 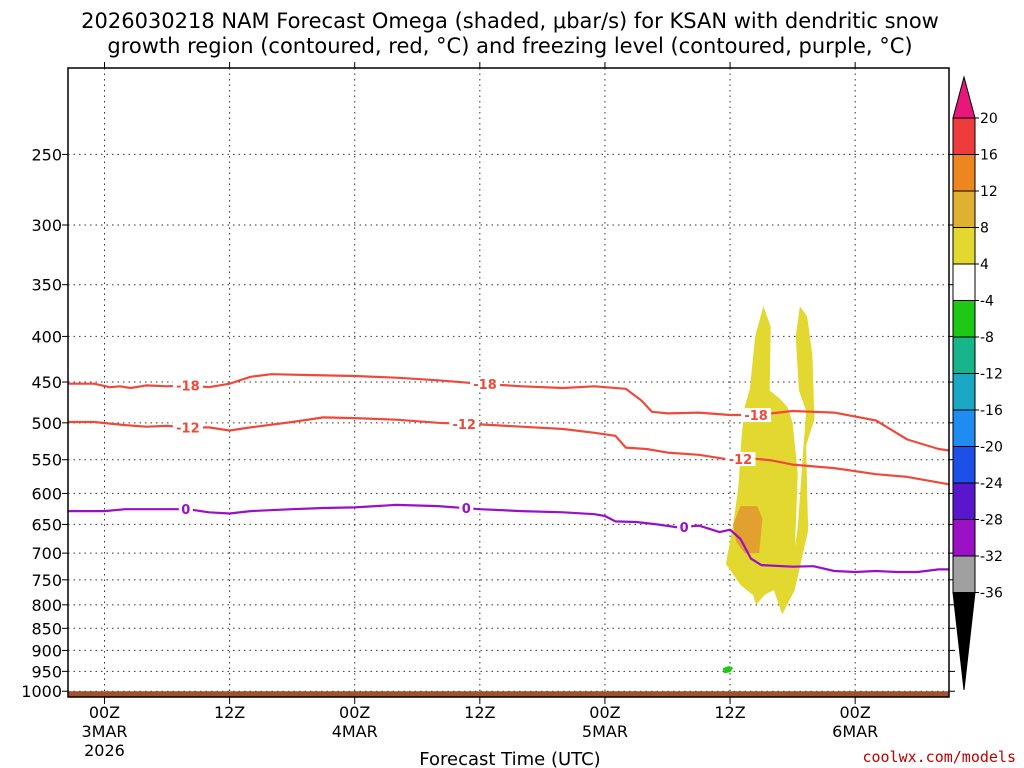 I want to click on contour-label-0-1: -18, so click(x=485, y=385).